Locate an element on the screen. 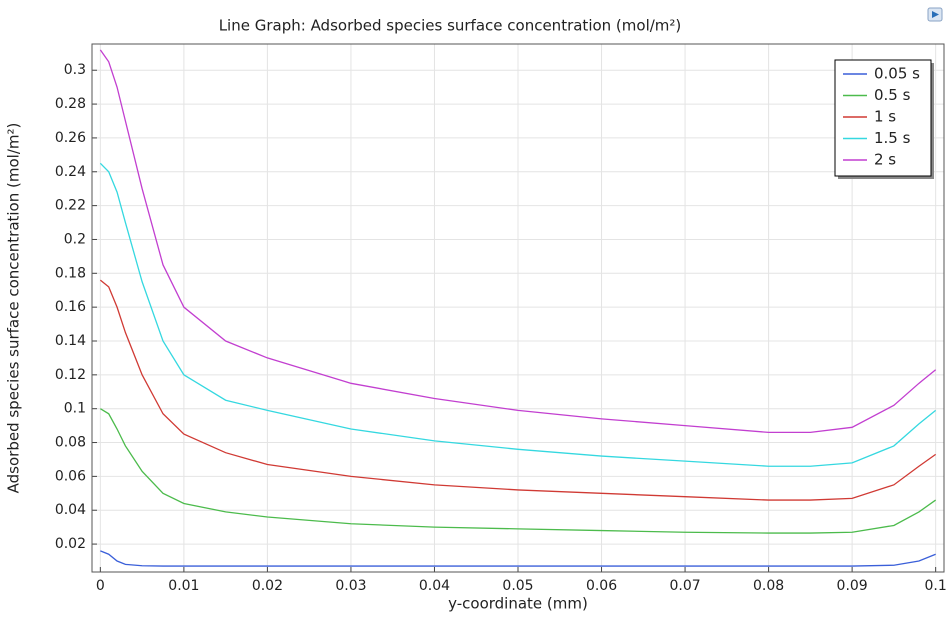  legend-label: 1.5 s is located at coordinates (892, 138).